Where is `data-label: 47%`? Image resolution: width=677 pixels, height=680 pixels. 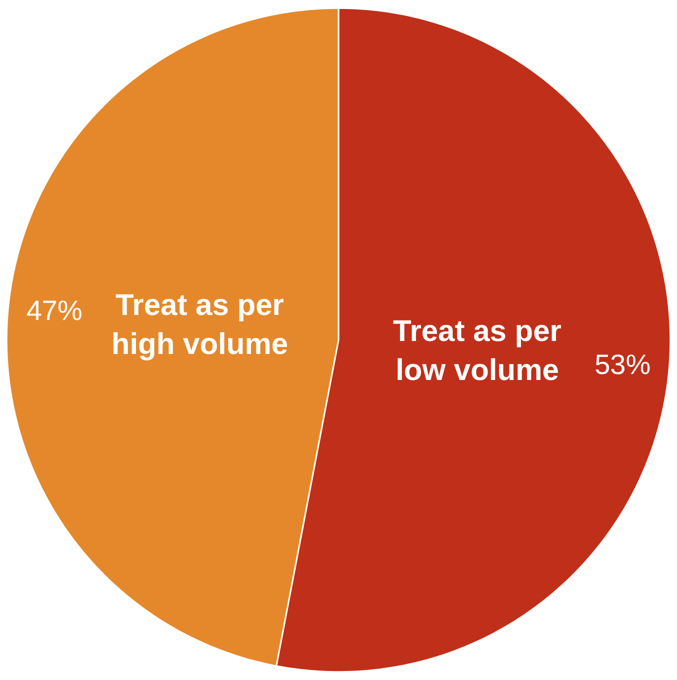 data-label: 47% is located at coordinates (54, 310).